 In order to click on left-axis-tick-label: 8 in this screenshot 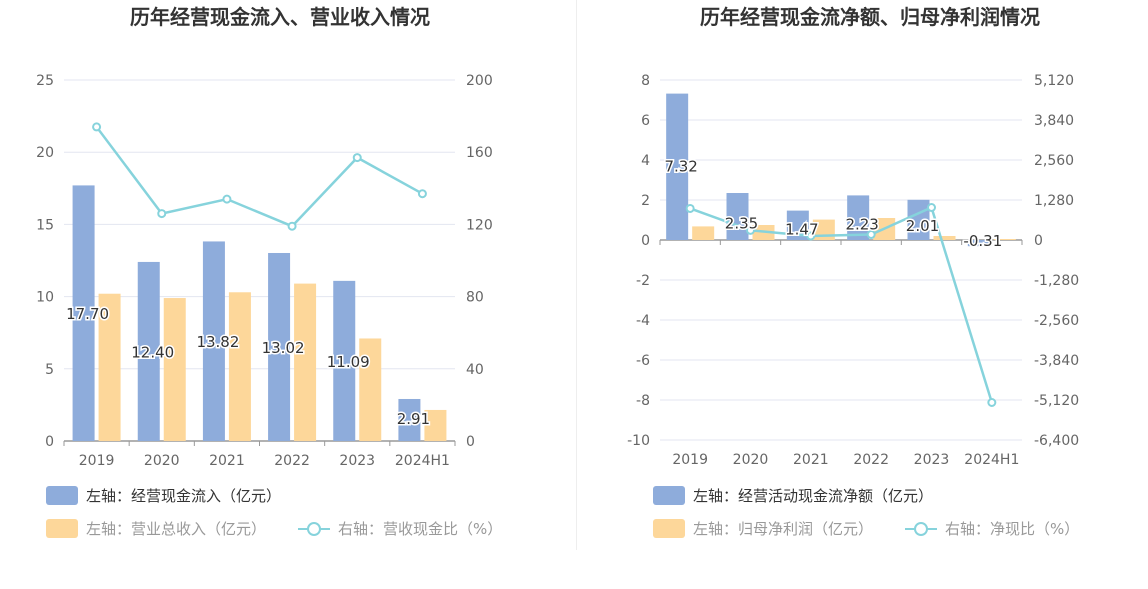, I will do `click(645, 81)`.